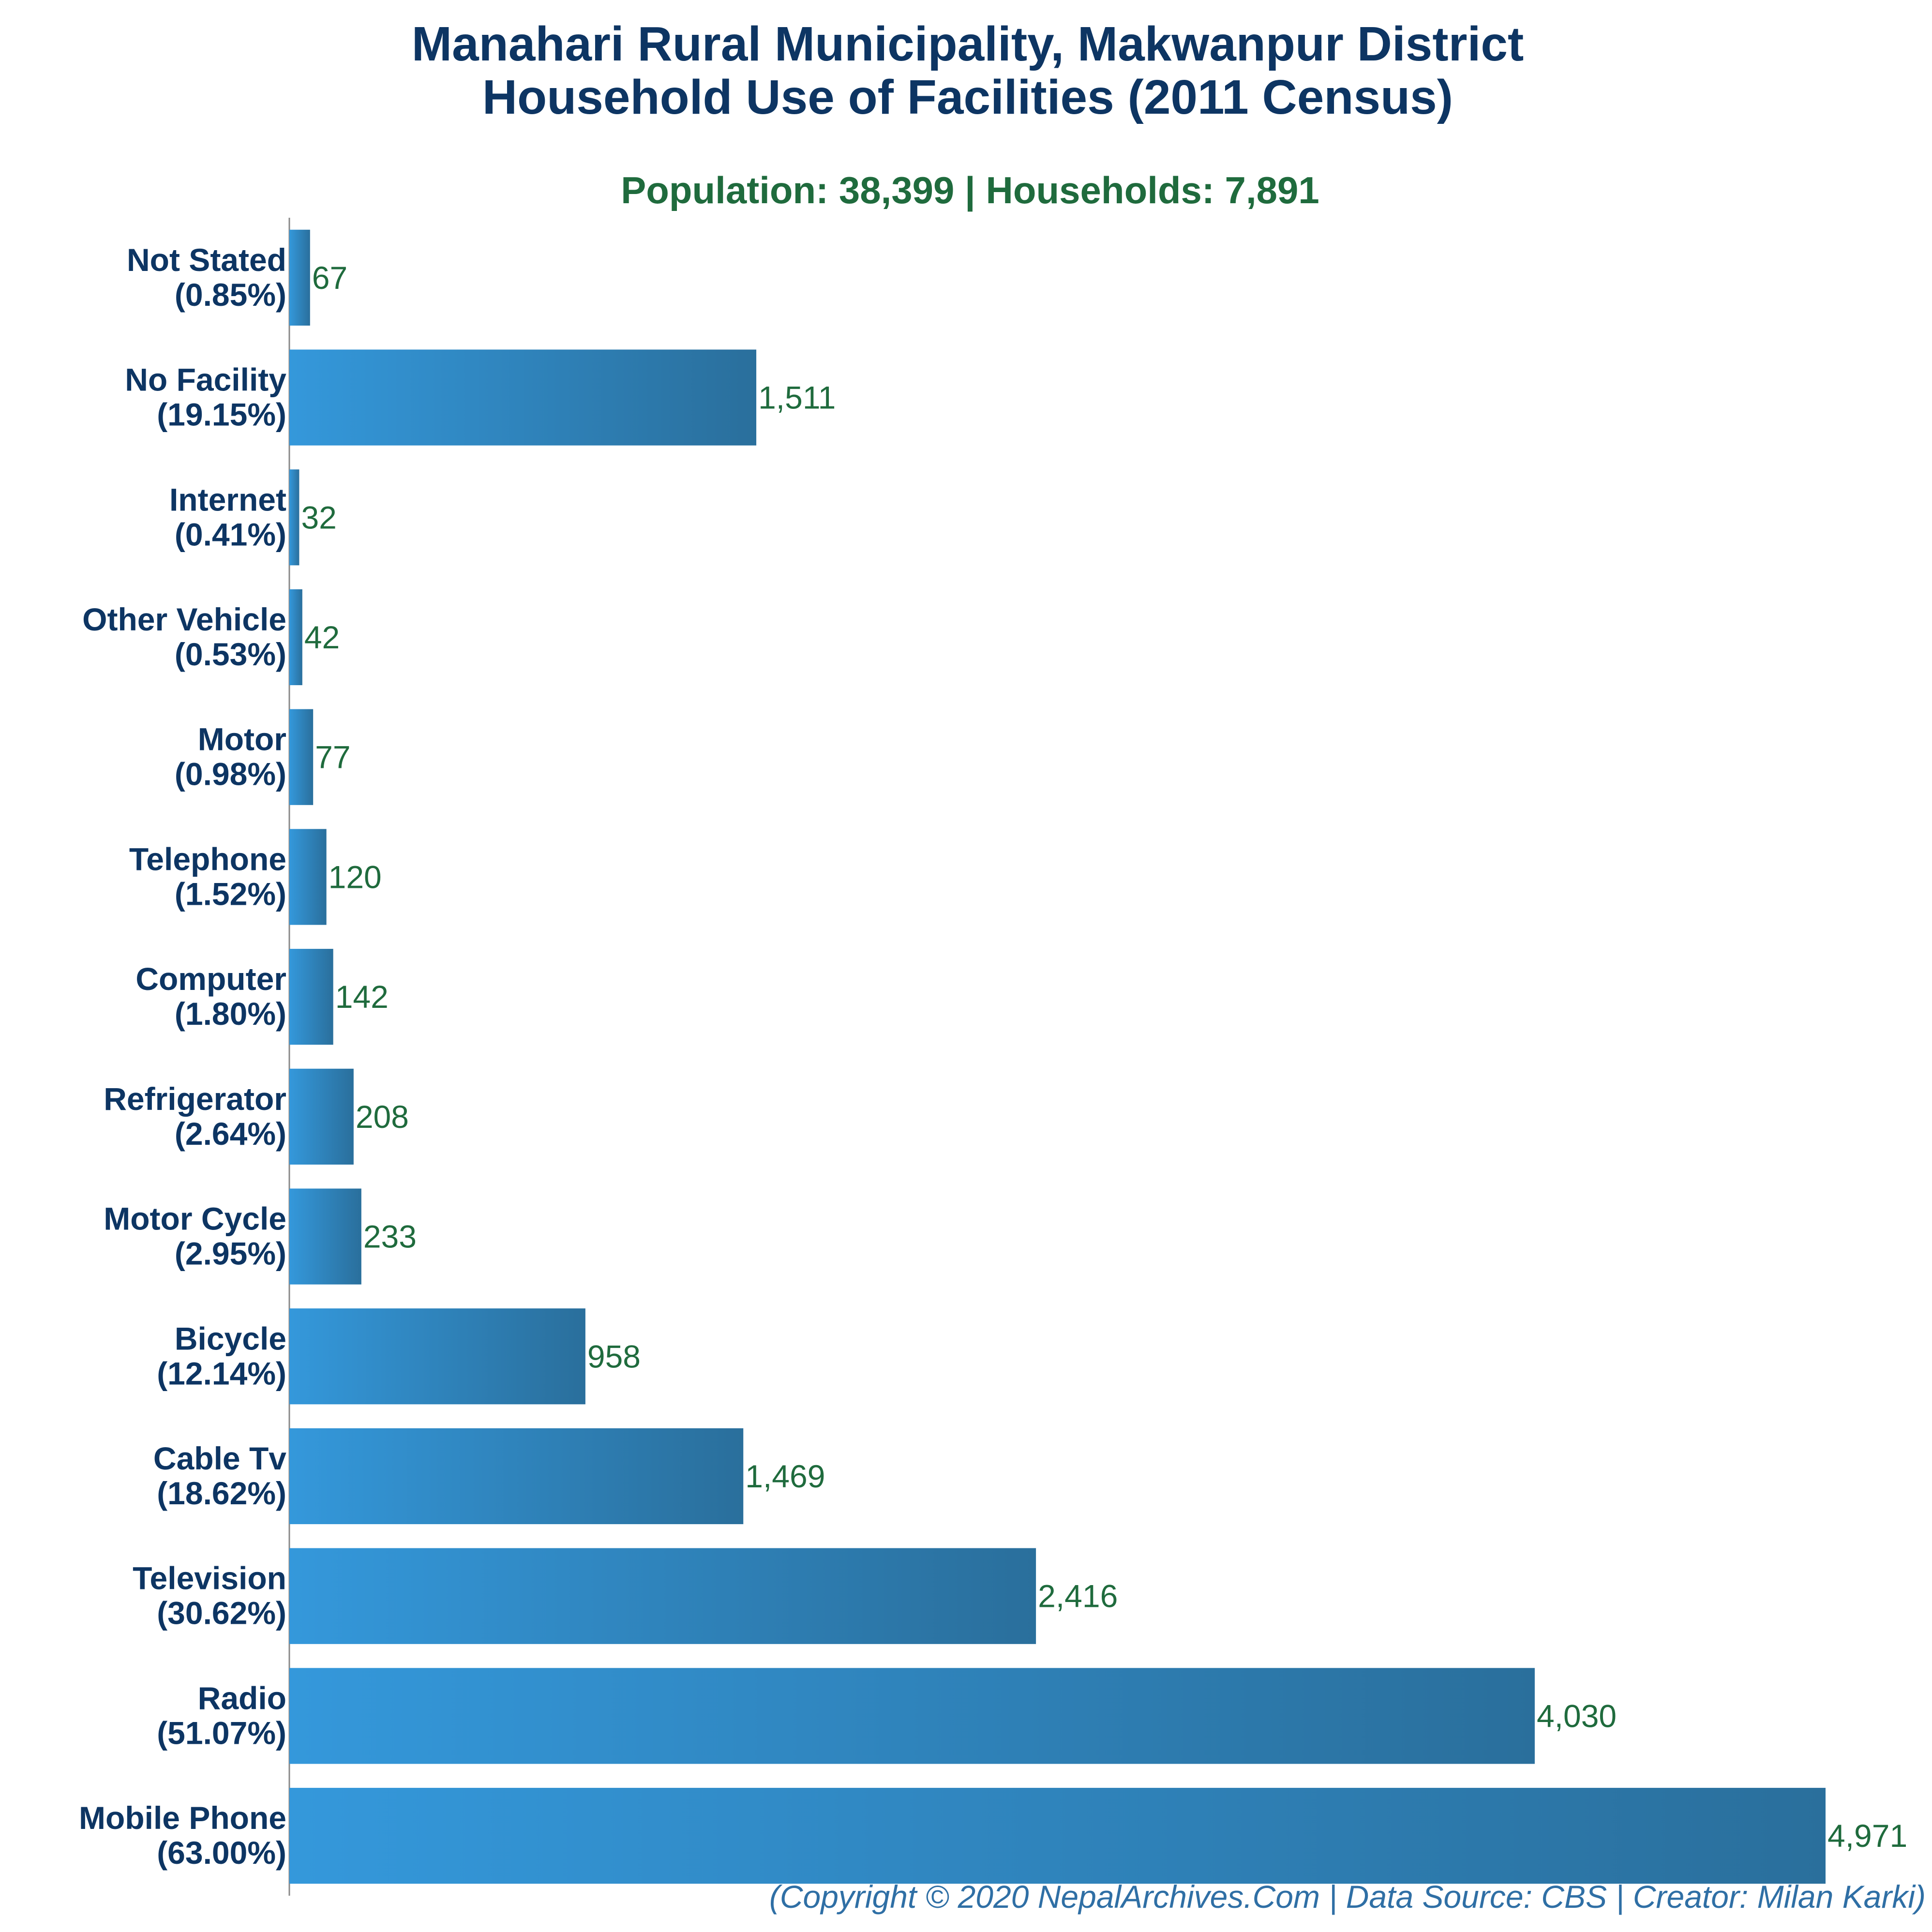 This screenshot has height=1932, width=1932. I want to click on category-label: Radio, so click(242, 1698).